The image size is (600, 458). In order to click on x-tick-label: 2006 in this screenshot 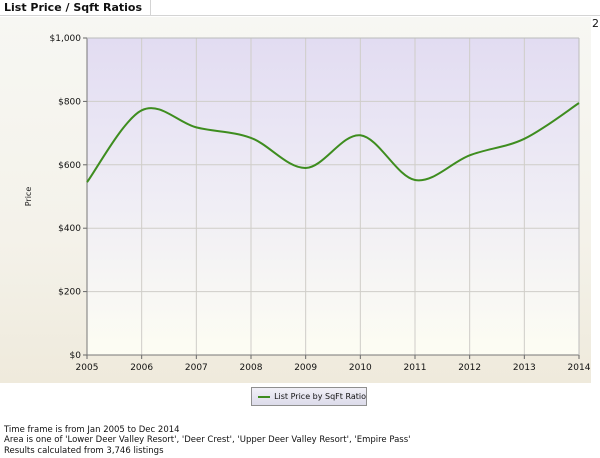, I will do `click(141, 368)`.